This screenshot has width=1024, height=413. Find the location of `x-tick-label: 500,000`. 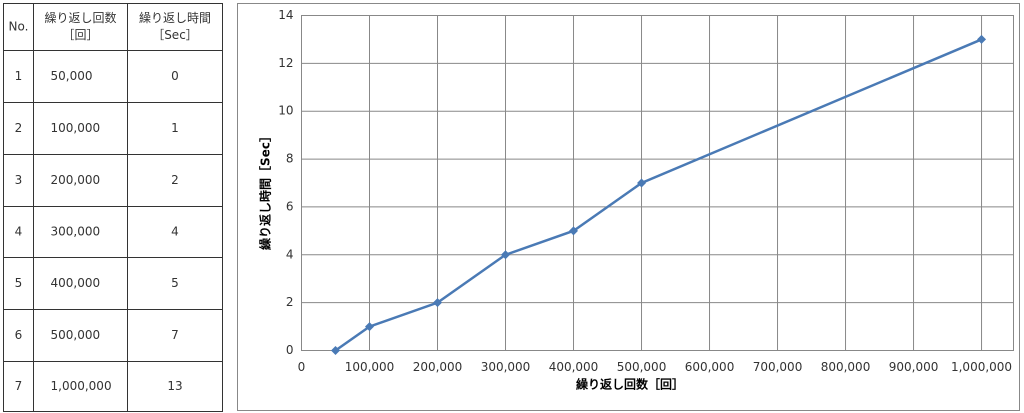

x-tick-label: 500,000 is located at coordinates (642, 367).